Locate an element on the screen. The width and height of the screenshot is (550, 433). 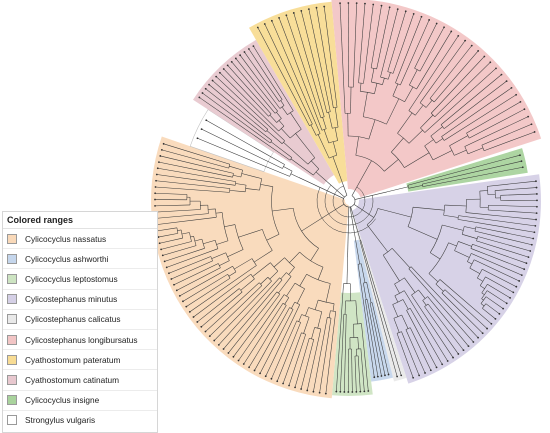
legend-item: Strongylus vulgaris is located at coordinates (80, 420).